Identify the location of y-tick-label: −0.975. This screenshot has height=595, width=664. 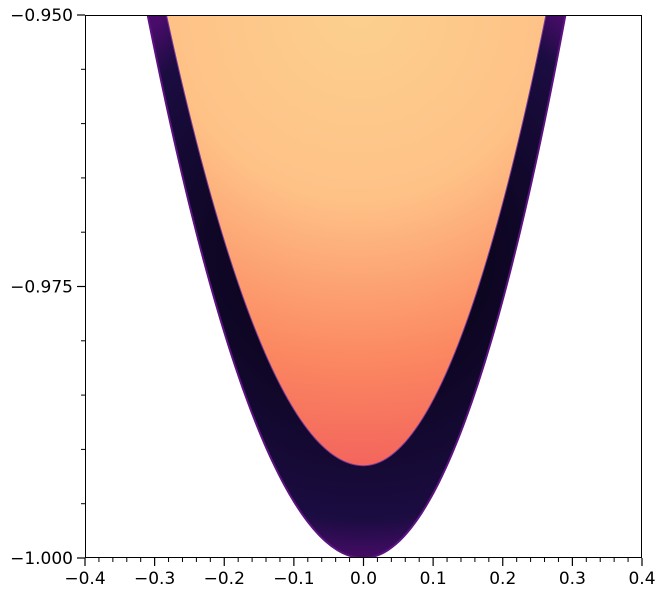
(41, 288).